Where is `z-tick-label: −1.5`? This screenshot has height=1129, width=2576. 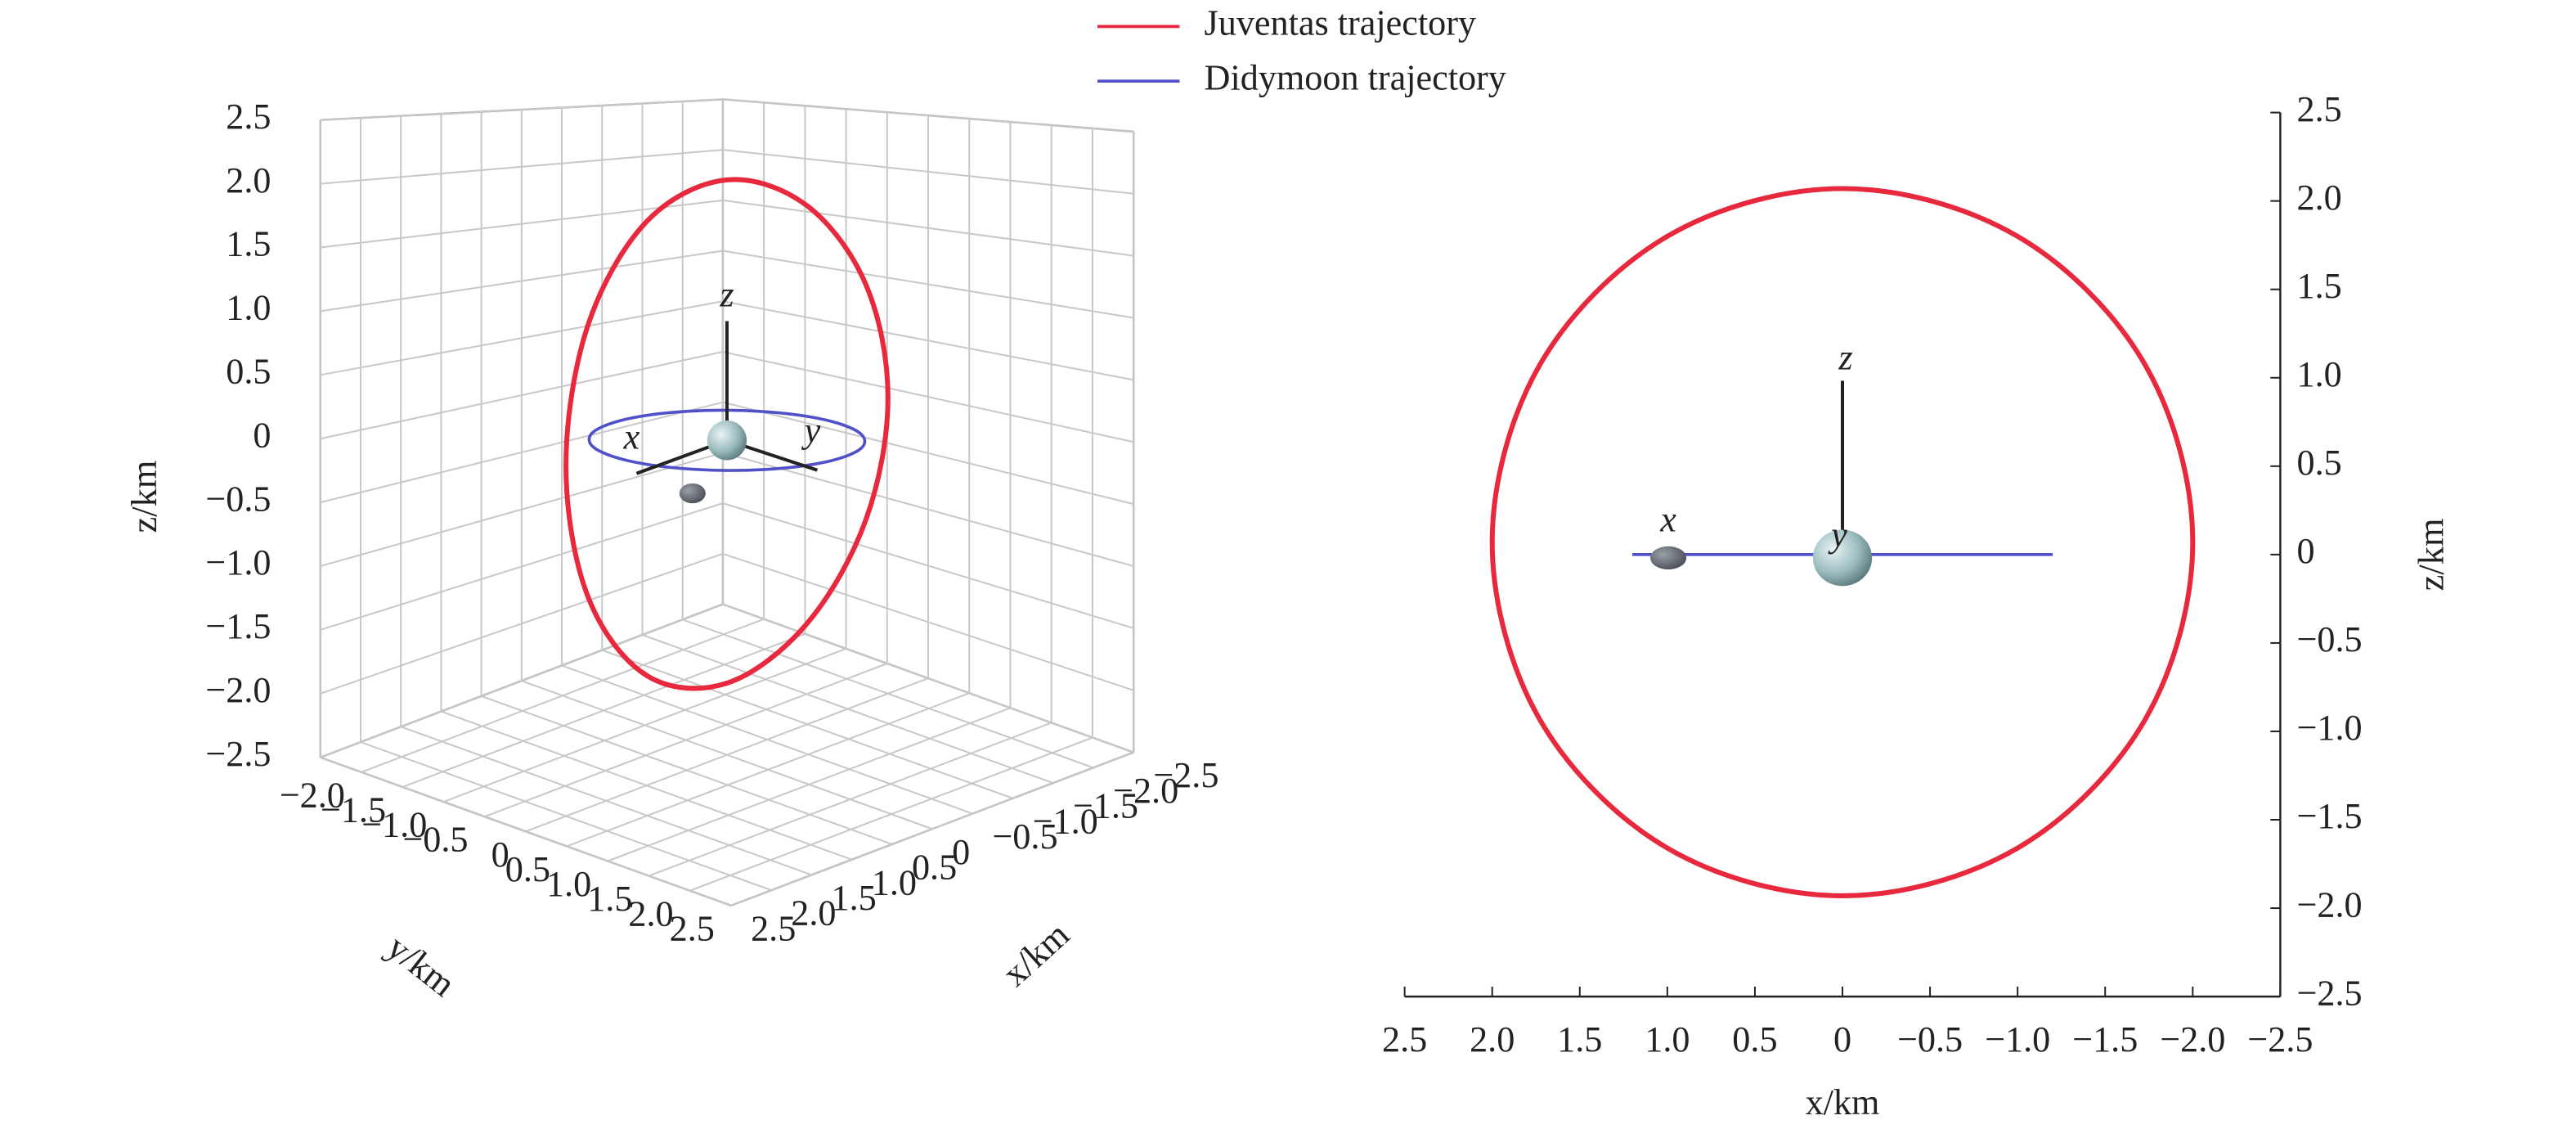 z-tick-label: −1.5 is located at coordinates (238, 625).